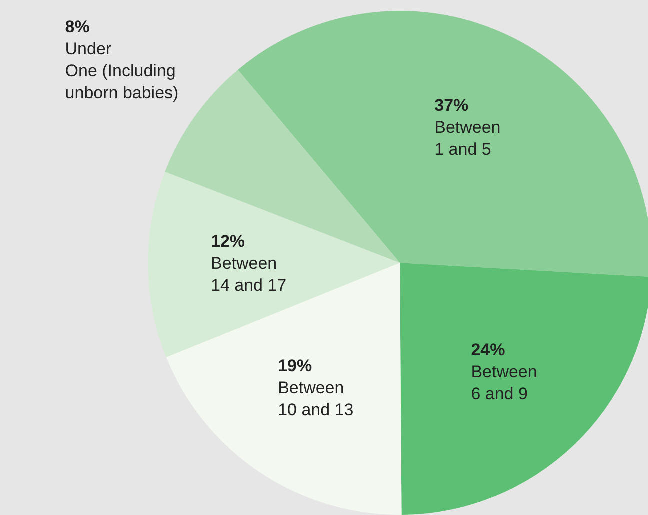 The width and height of the screenshot is (648, 515). What do you see at coordinates (295, 366) in the screenshot?
I see `data-label: 19%` at bounding box center [295, 366].